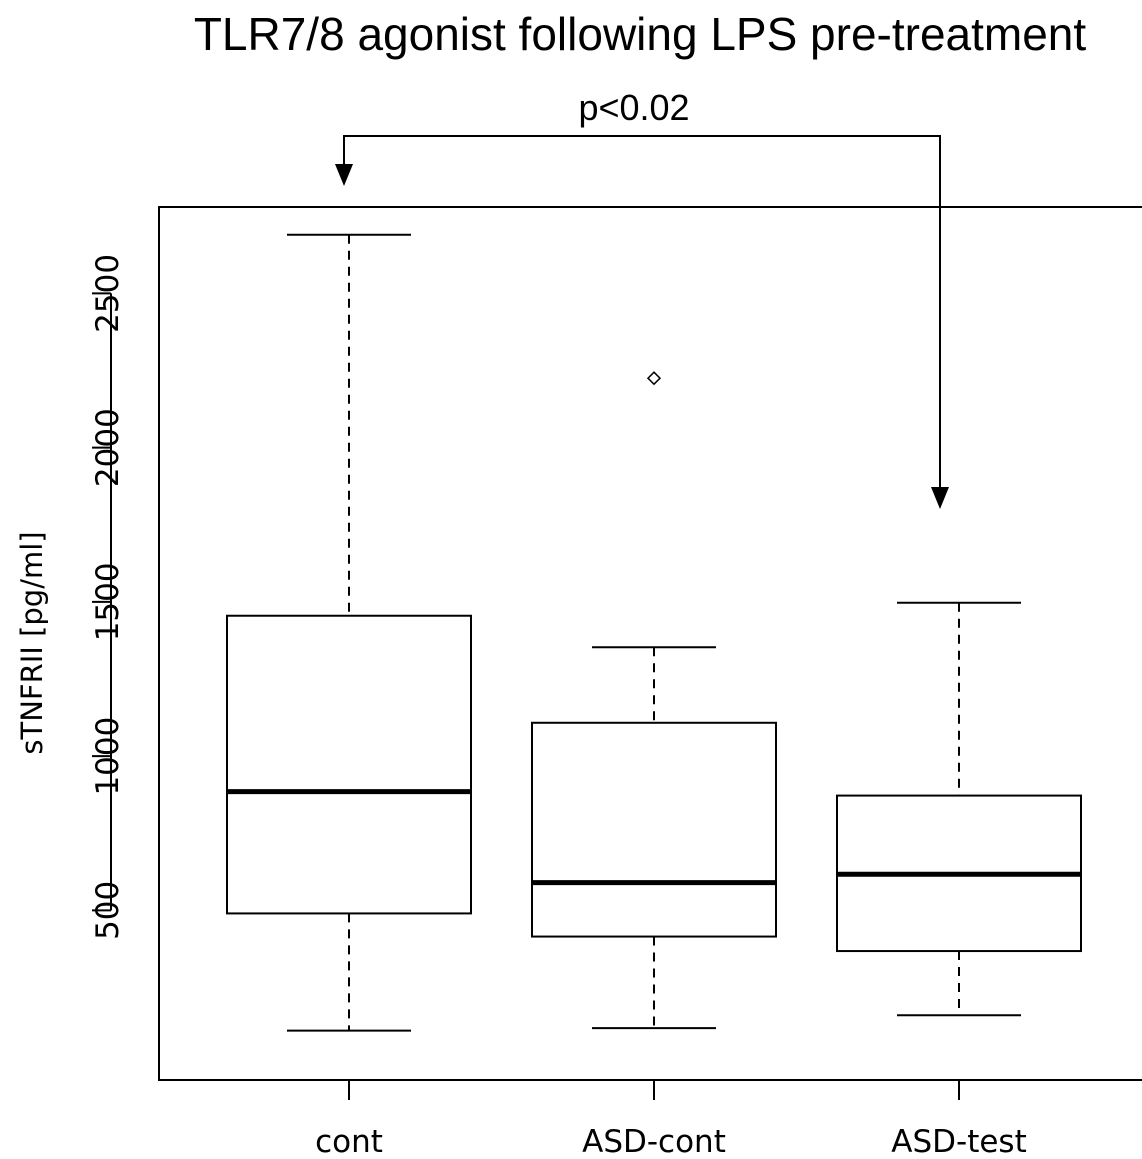  Describe the element at coordinates (633, 107) in the screenshot. I see `p-value-label: p<0.02` at that location.